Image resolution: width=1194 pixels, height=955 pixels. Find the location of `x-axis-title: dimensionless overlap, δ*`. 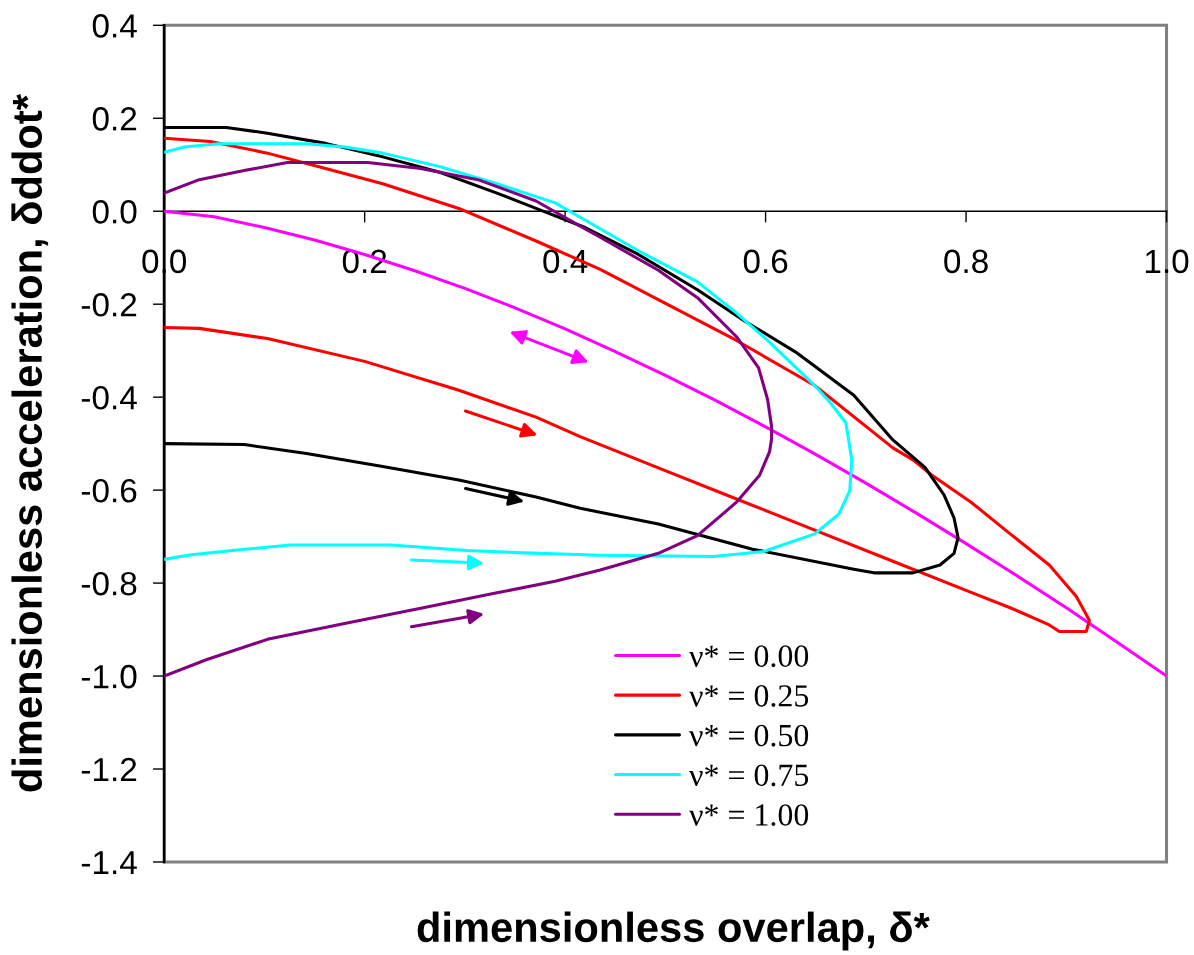

x-axis-title: dimensionless overlap, δ* is located at coordinates (673, 931).